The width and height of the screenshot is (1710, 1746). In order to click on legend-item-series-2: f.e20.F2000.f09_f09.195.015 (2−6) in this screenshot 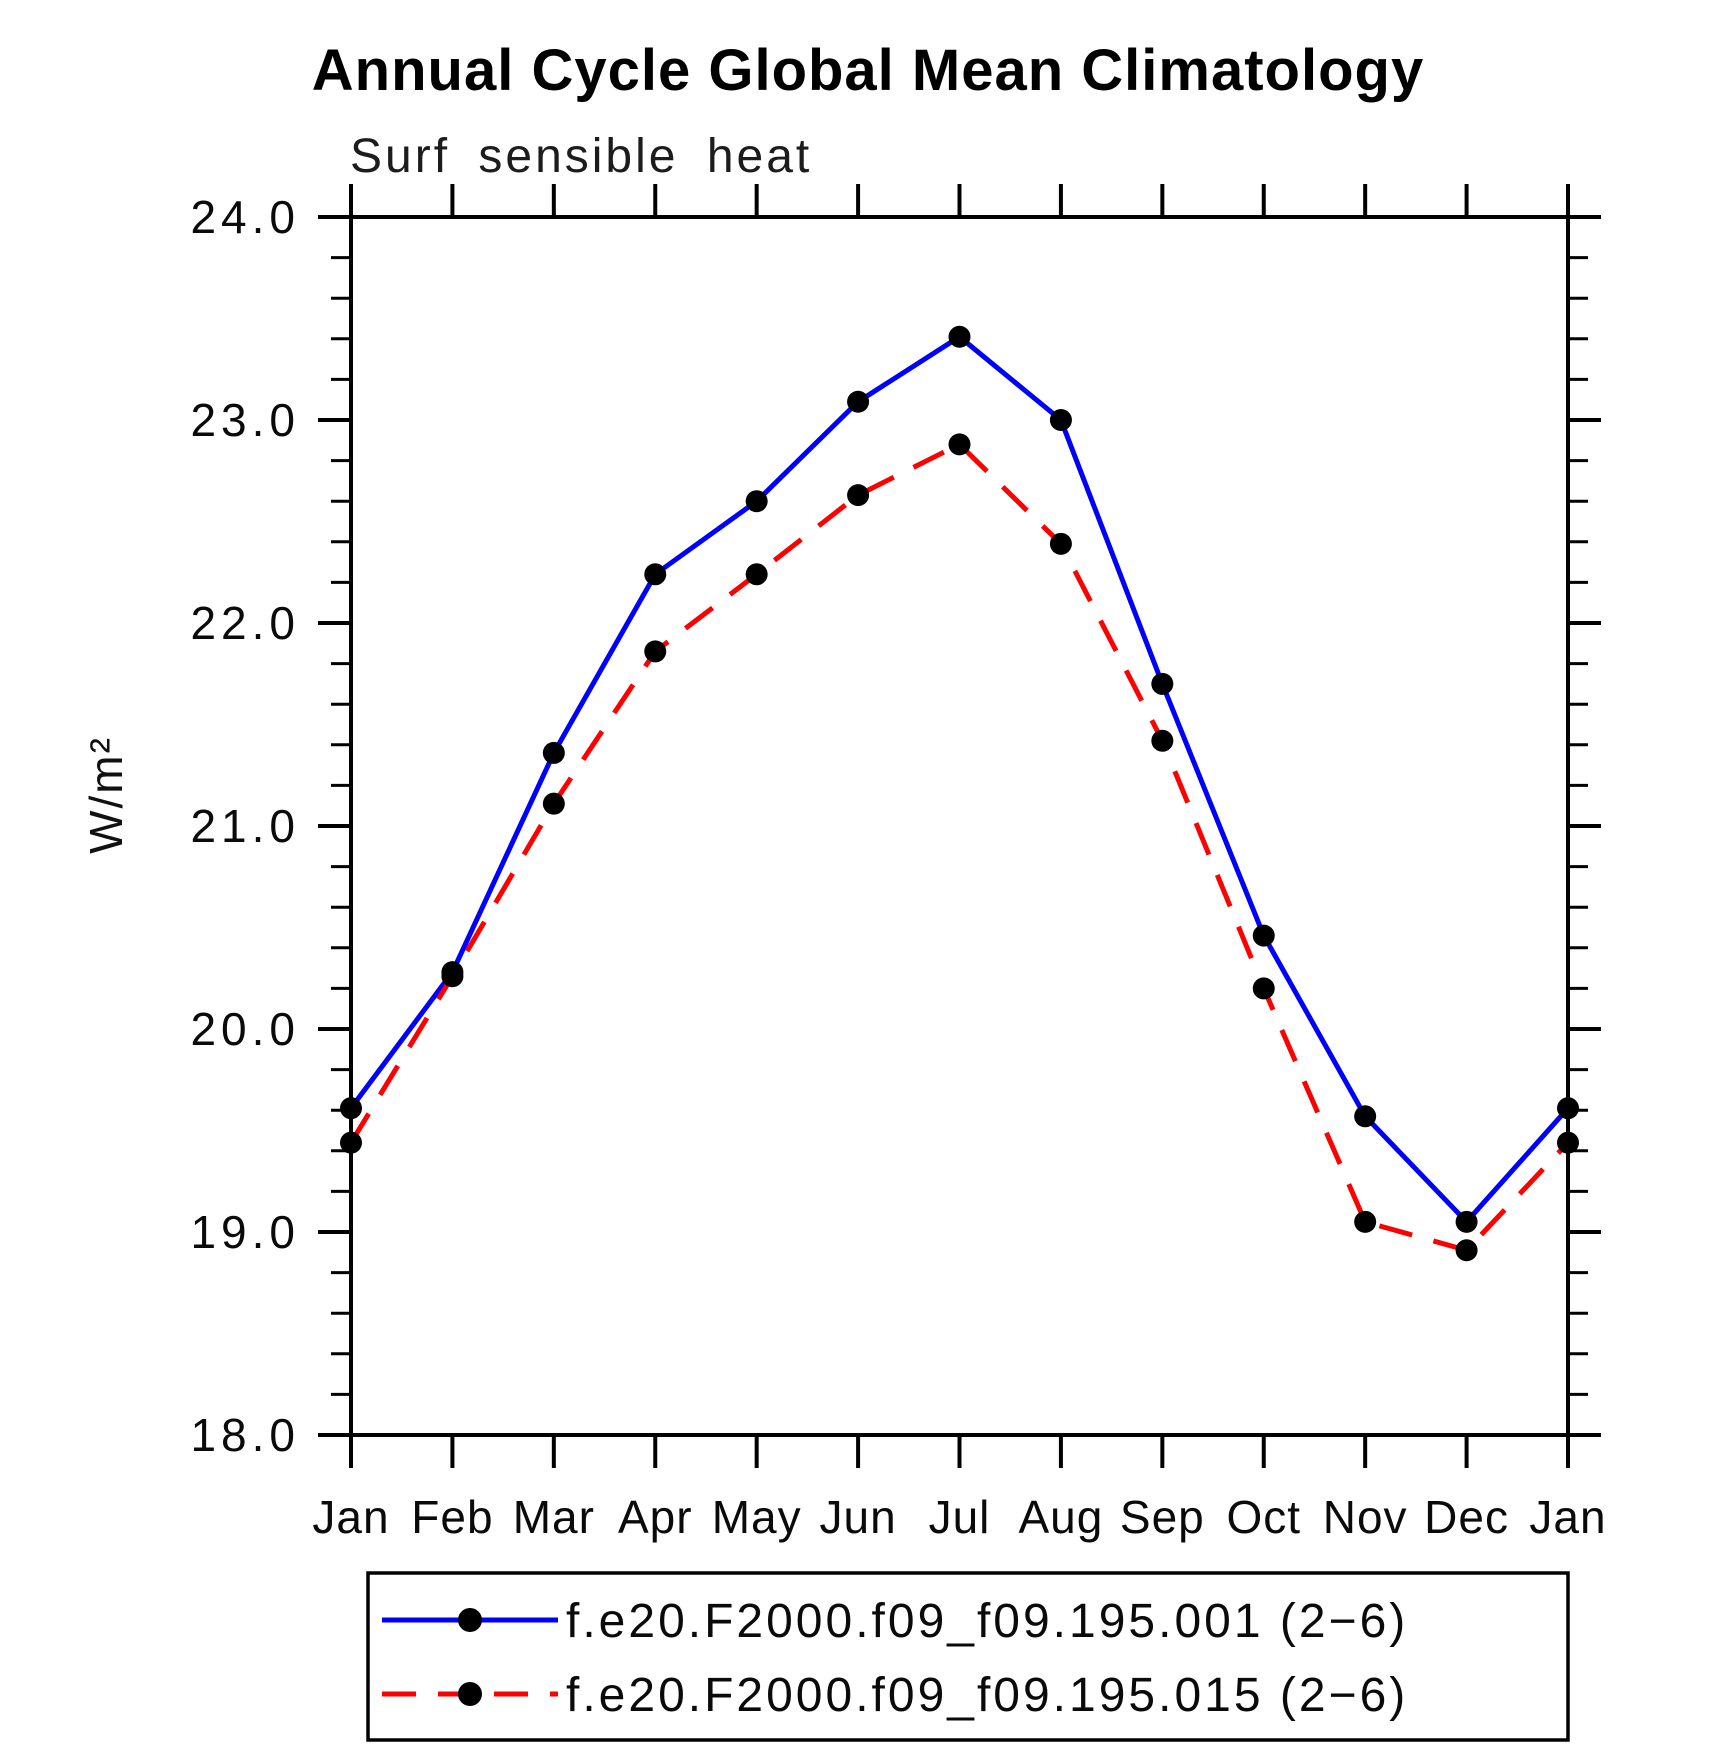, I will do `click(895, 1695)`.